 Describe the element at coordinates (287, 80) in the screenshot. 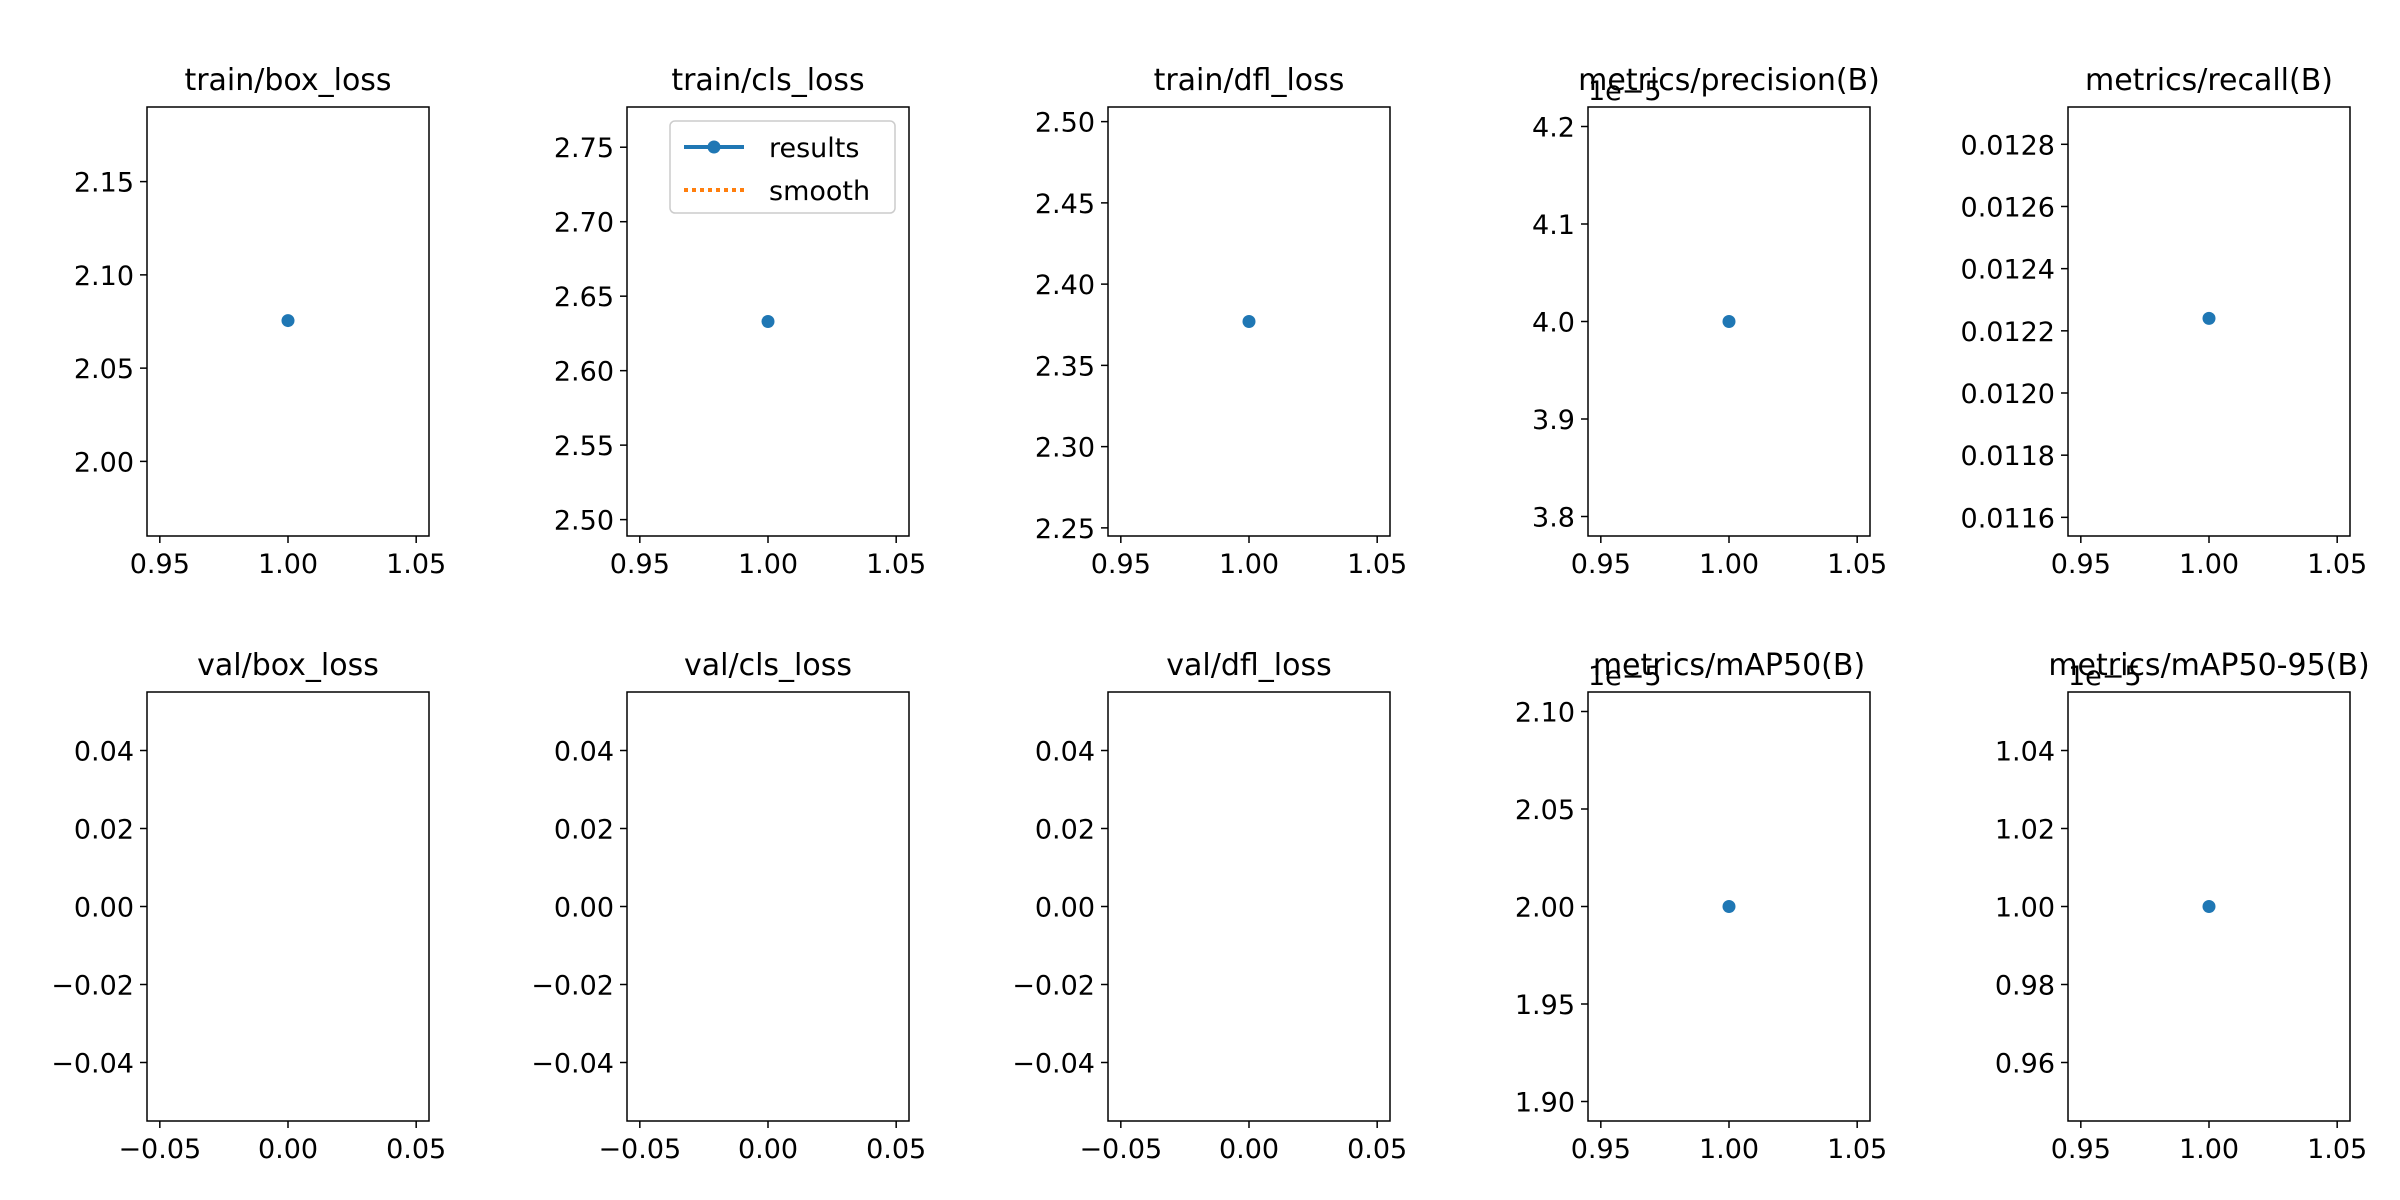

I see `subplot-title: train/box_loss` at that location.